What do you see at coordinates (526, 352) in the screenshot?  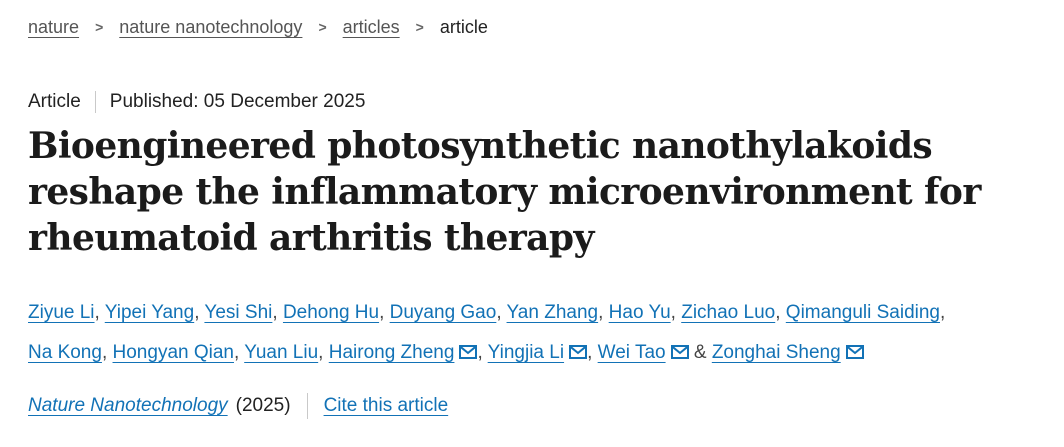 I see `author-link: Yingjia Li` at bounding box center [526, 352].